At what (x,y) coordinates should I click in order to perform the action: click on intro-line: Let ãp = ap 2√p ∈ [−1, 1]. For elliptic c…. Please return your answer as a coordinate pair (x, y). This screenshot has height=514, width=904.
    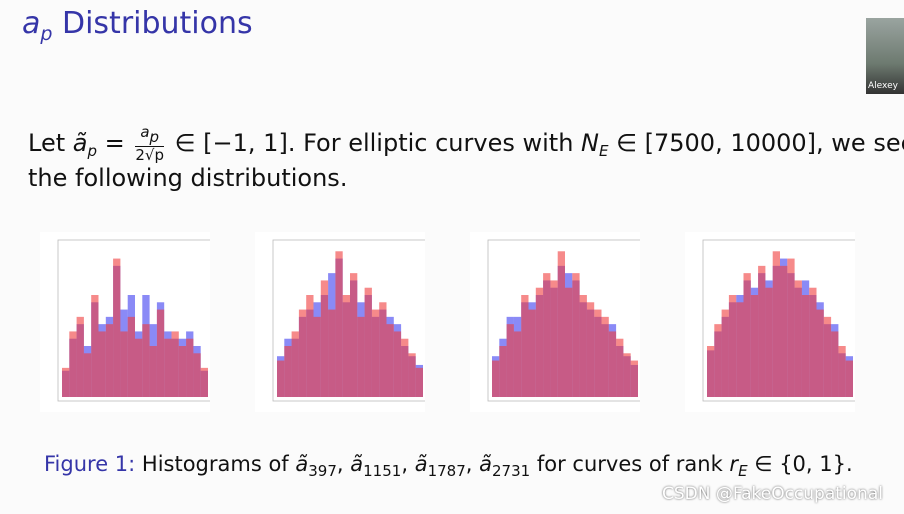
    Looking at the image, I should click on (466, 144).